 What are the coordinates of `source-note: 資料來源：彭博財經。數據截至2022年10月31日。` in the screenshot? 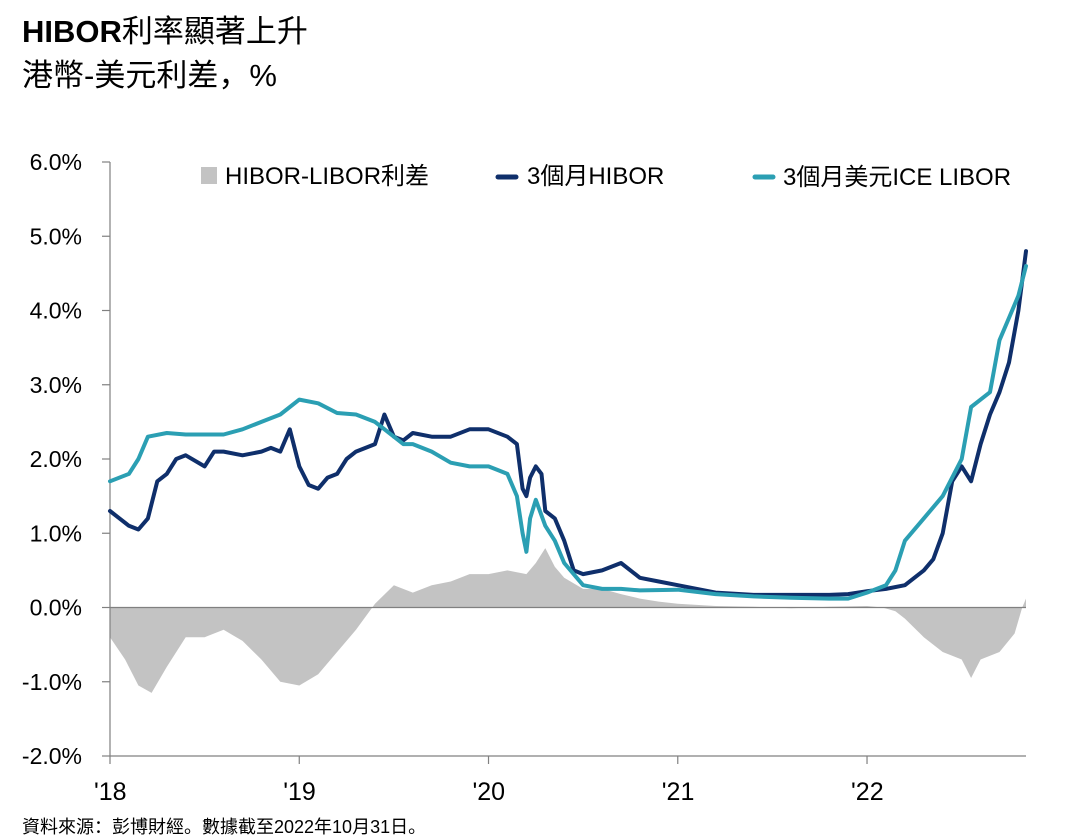 It's located at (224, 827).